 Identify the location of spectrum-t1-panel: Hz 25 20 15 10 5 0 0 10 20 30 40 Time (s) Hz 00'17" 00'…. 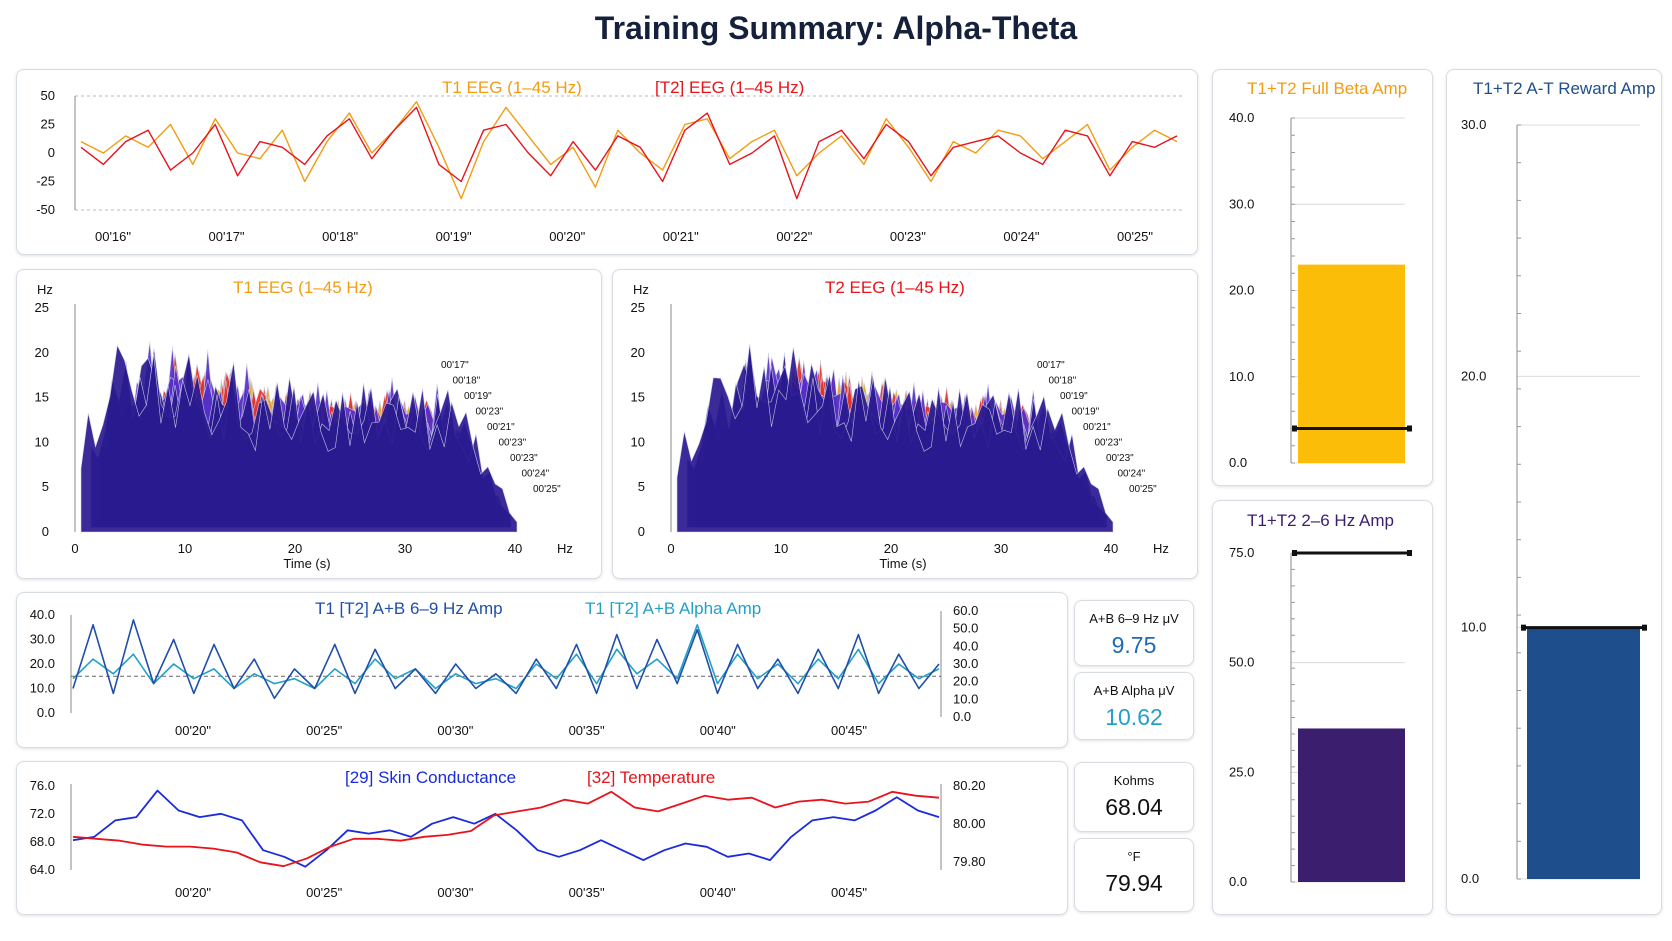
(309, 424).